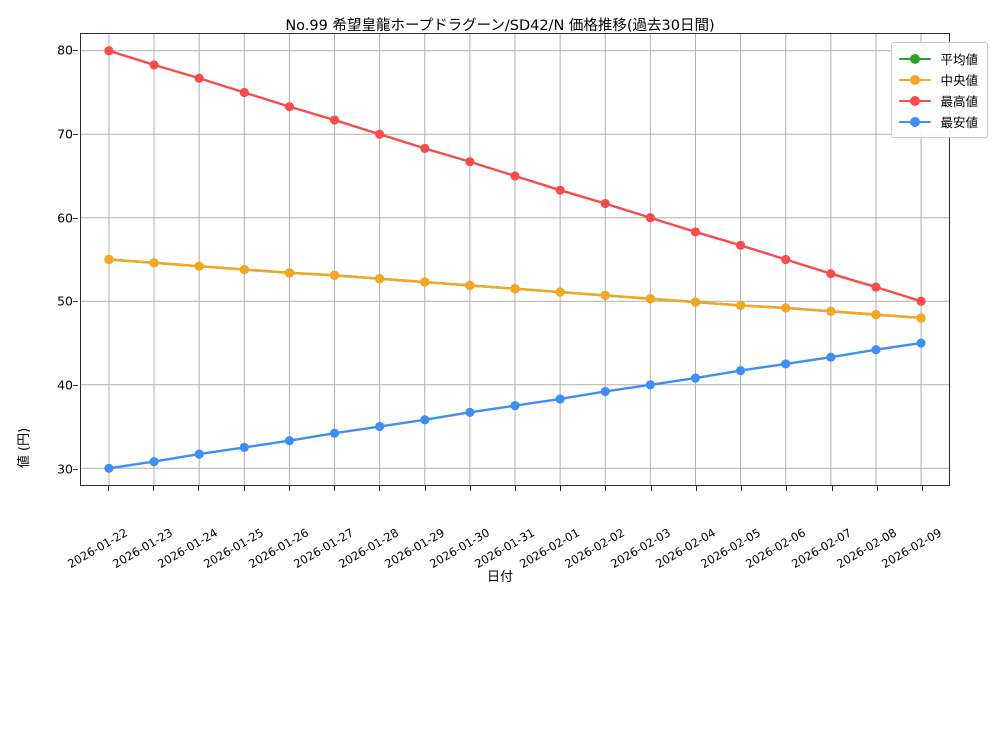 This screenshot has width=1000, height=748. I want to click on x-axis-label: 日付, so click(499, 577).